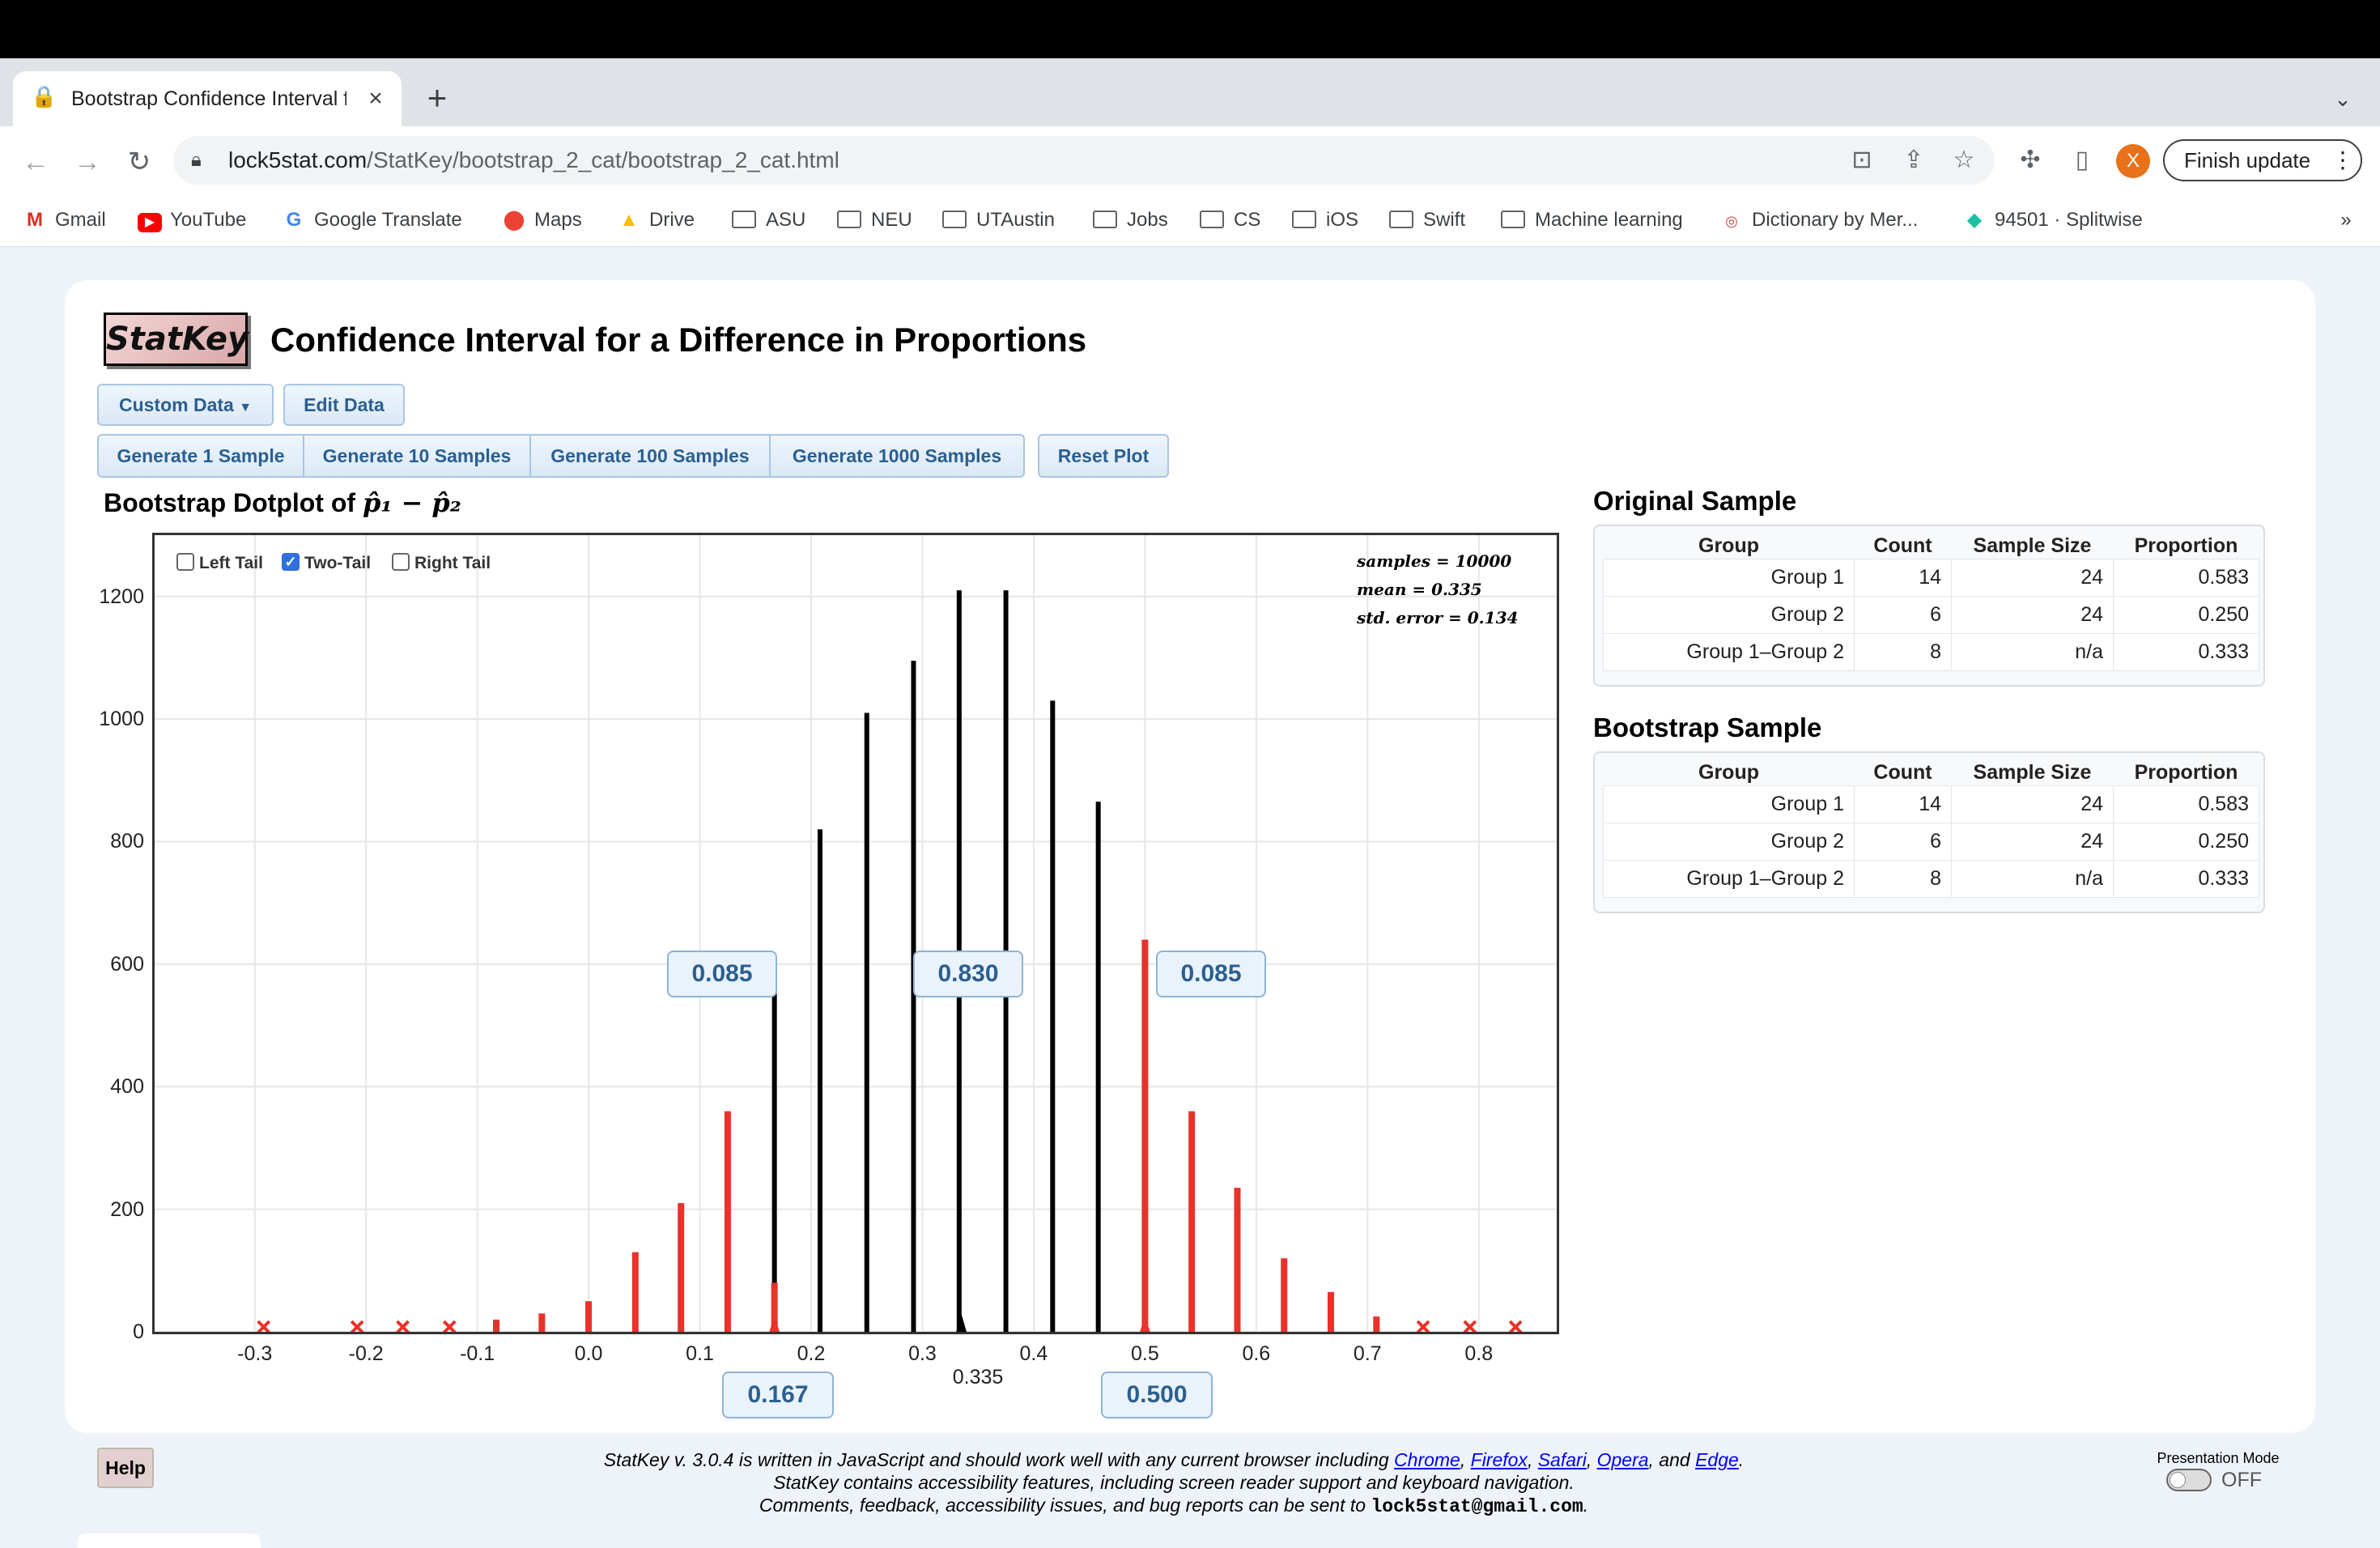 The width and height of the screenshot is (2380, 1548). I want to click on more-menu-icon: ⋮, so click(2343, 159).